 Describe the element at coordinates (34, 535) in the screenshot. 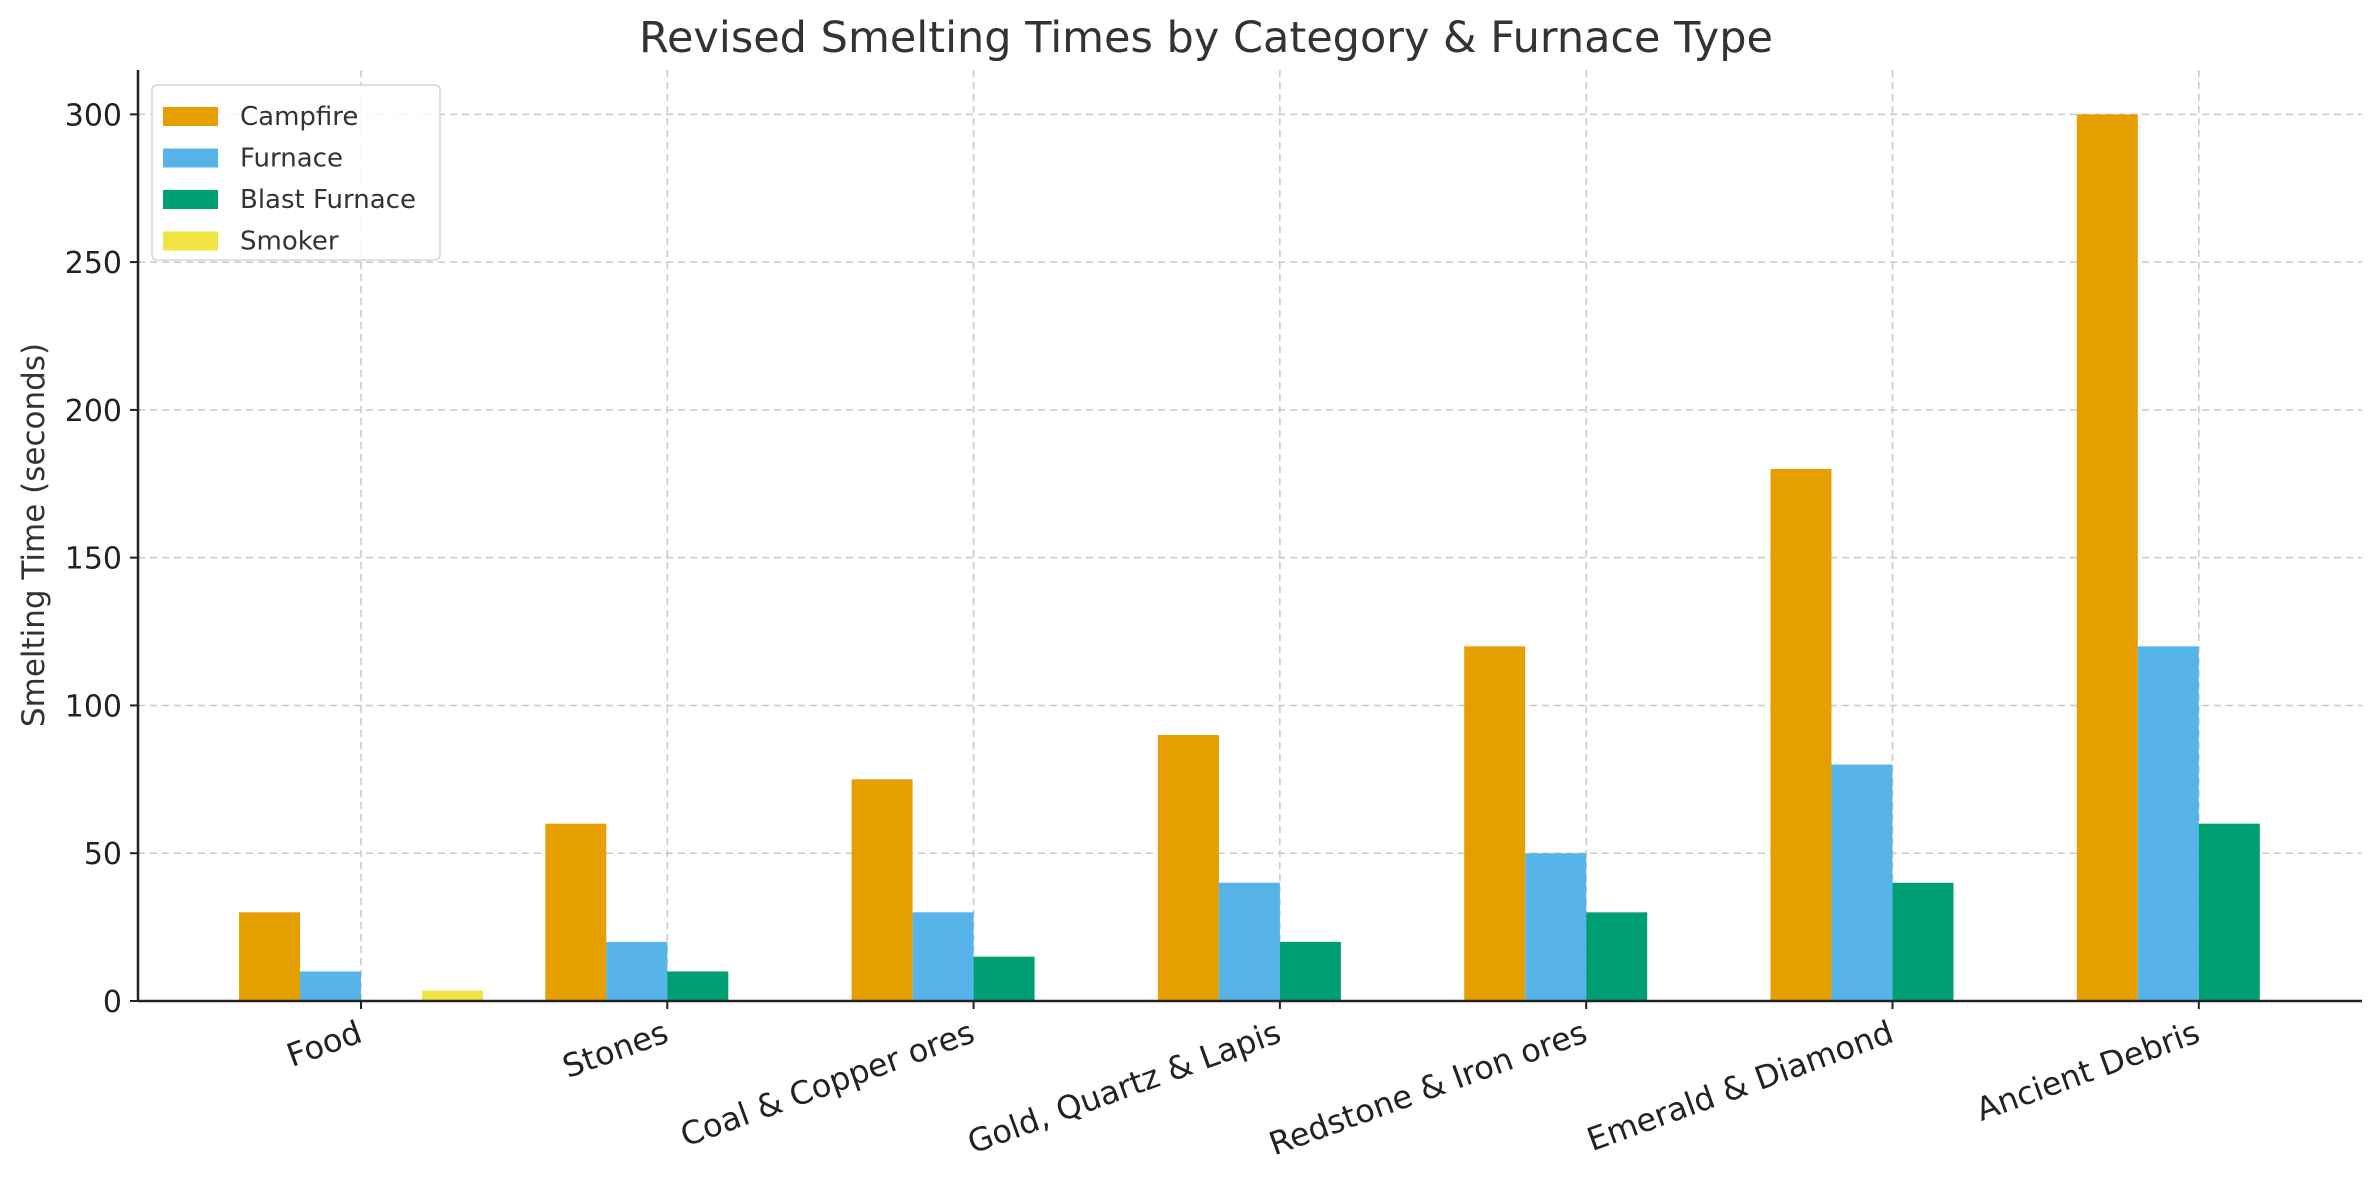

I see `y-axis-label: Smelting Time (seconds)` at that location.